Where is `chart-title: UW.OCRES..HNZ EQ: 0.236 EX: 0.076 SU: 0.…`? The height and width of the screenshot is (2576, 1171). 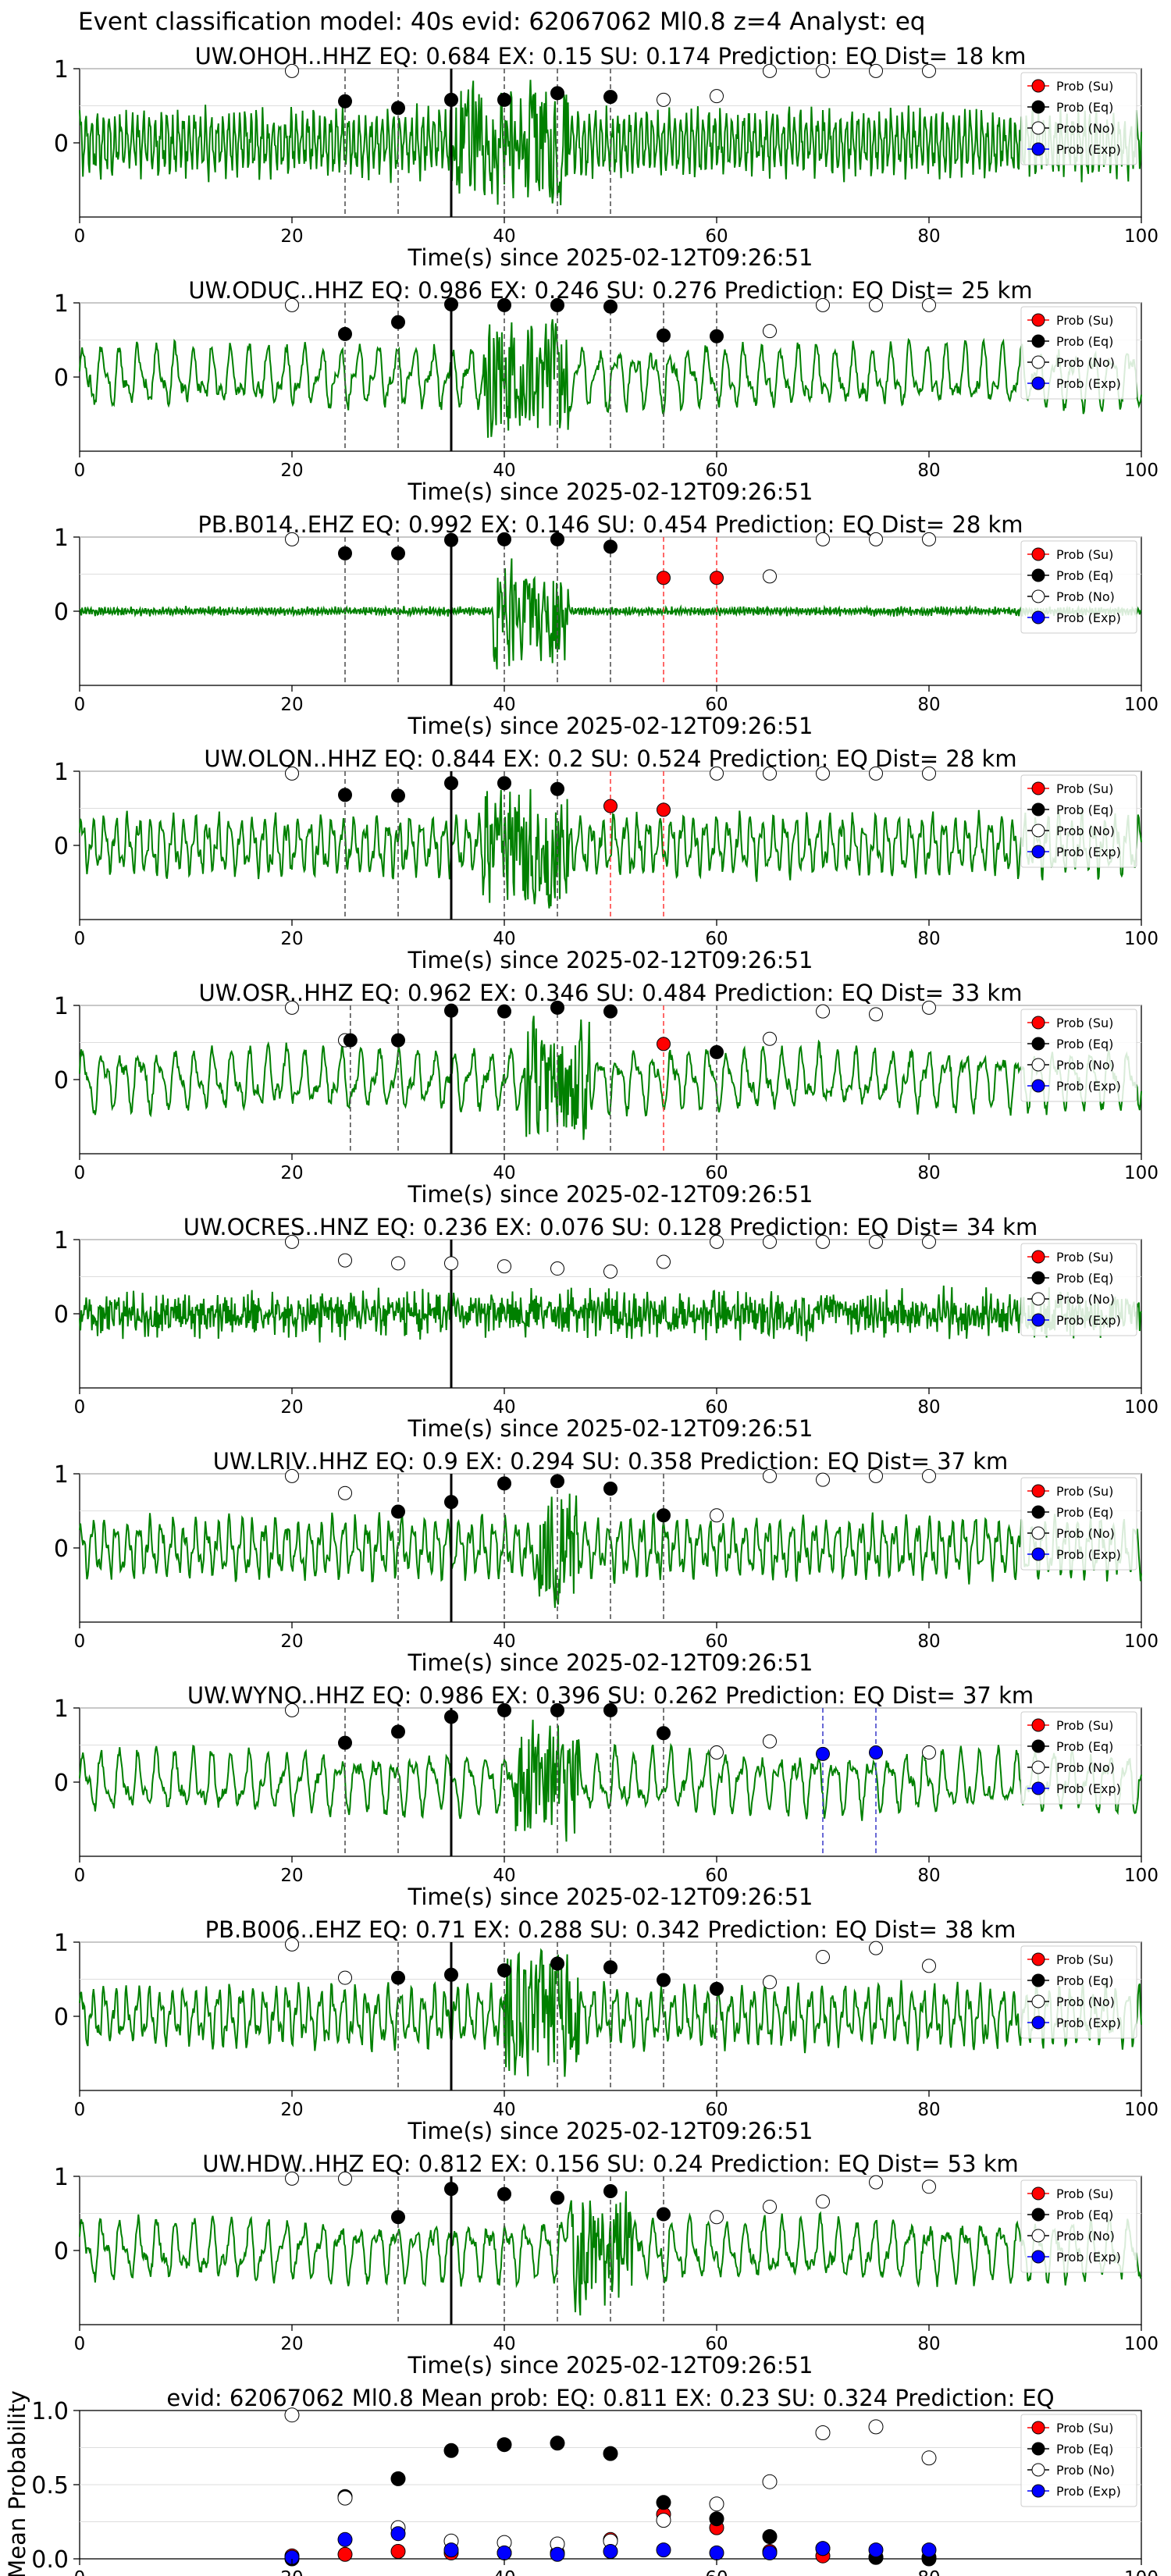
chart-title: UW.OCRES..HNZ EQ: 0.236 EX: 0.076 SU: 0.… is located at coordinates (610, 1227).